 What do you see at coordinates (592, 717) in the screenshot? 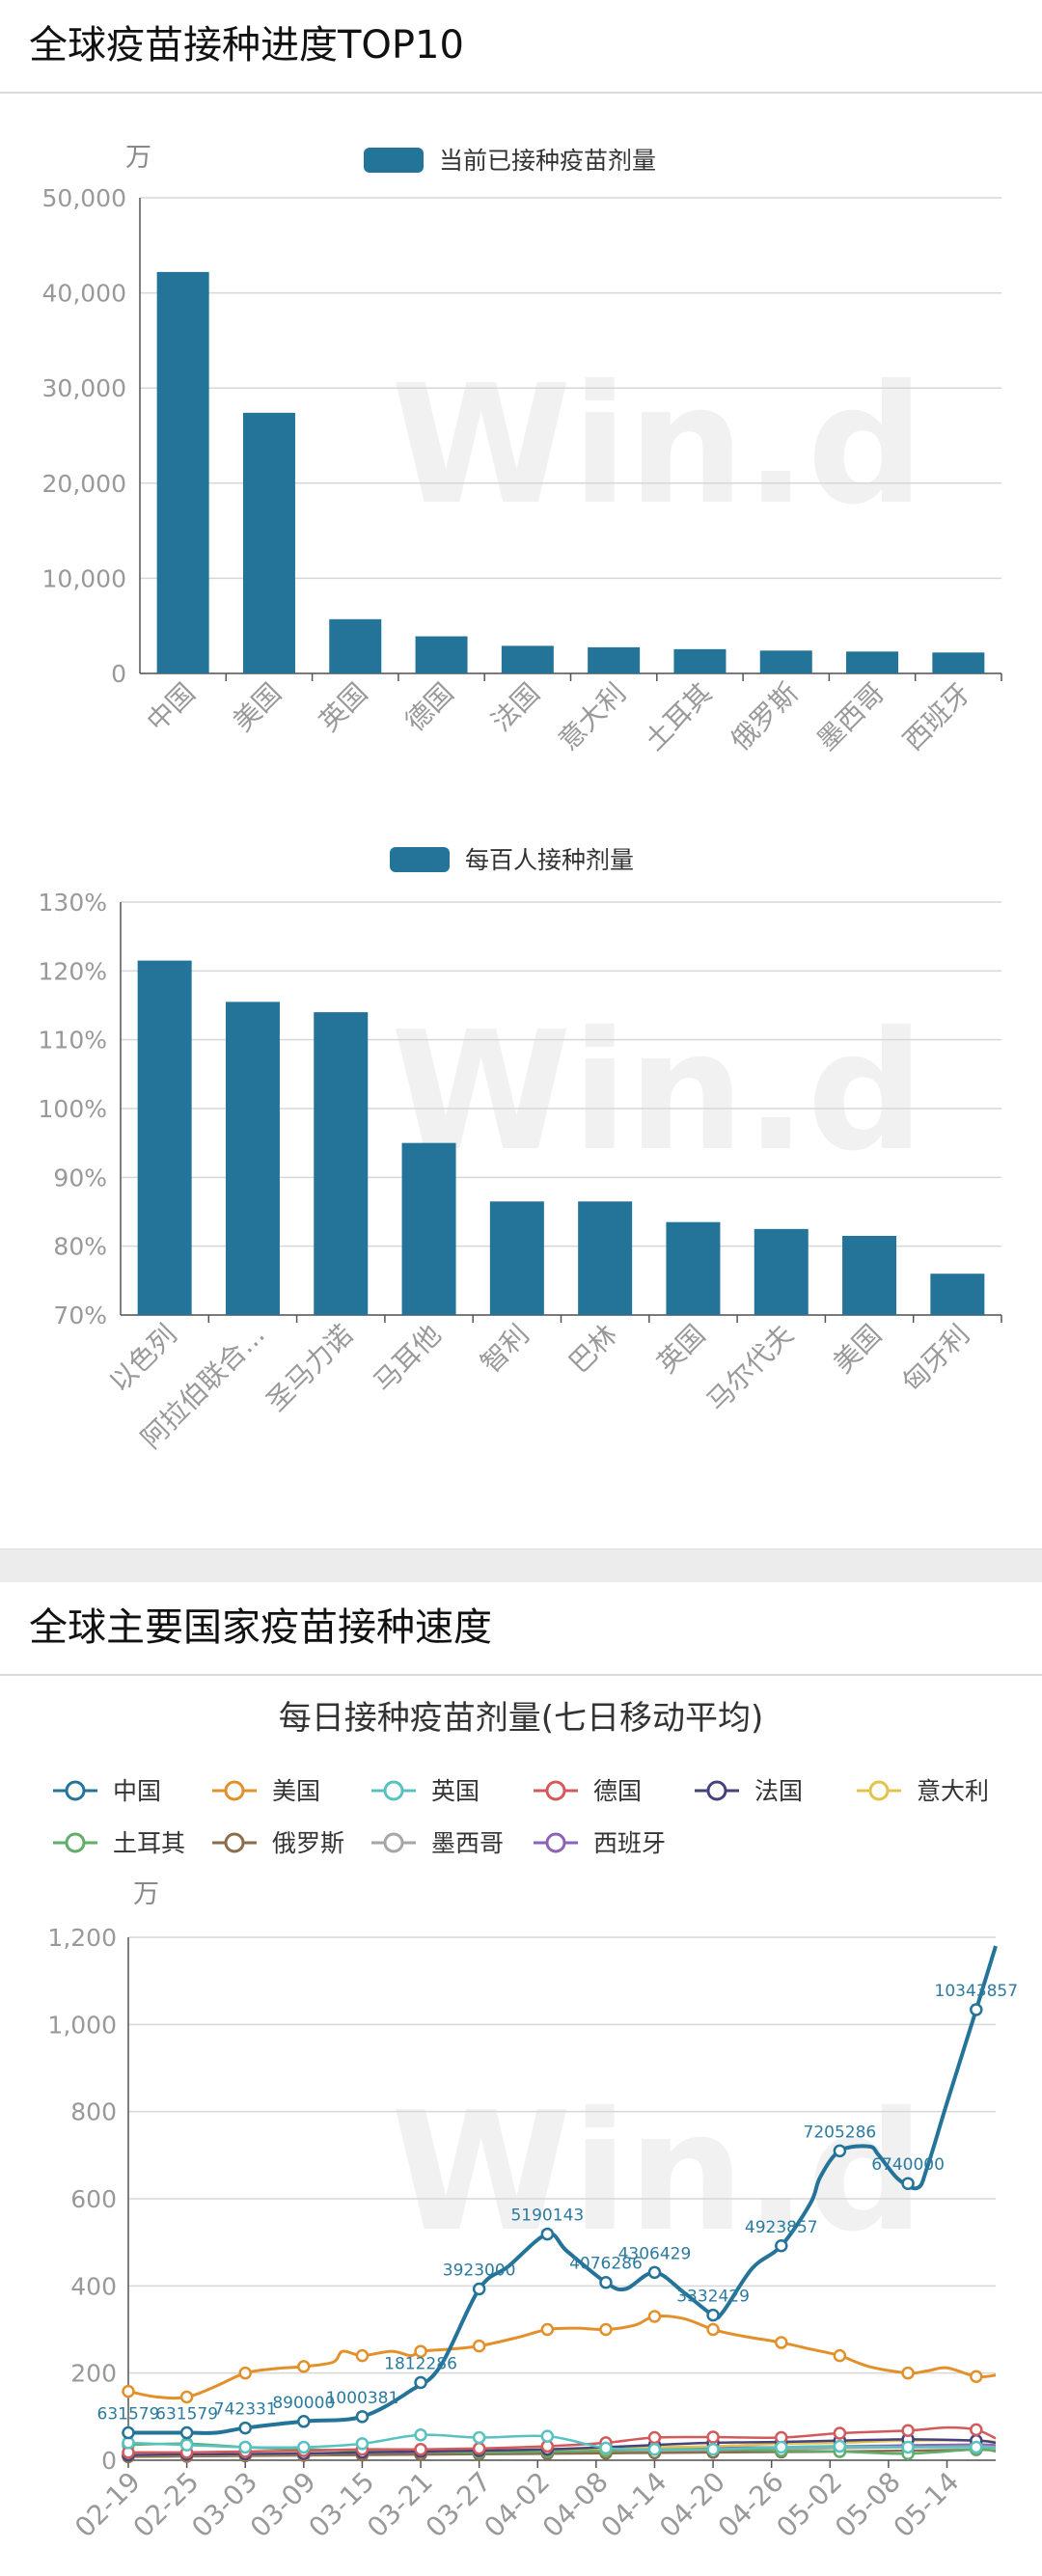
I see `x-tick-label: 意大利` at bounding box center [592, 717].